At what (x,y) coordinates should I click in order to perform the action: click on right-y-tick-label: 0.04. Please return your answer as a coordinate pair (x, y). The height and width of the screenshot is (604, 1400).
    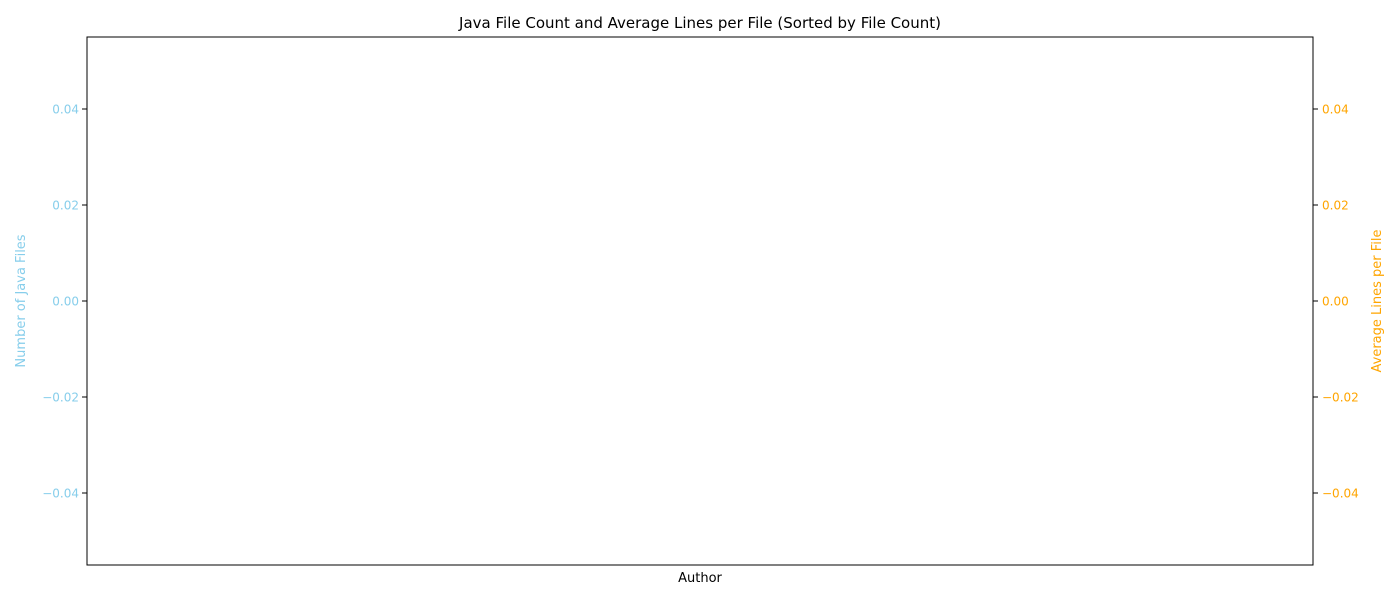
    Looking at the image, I should click on (1335, 110).